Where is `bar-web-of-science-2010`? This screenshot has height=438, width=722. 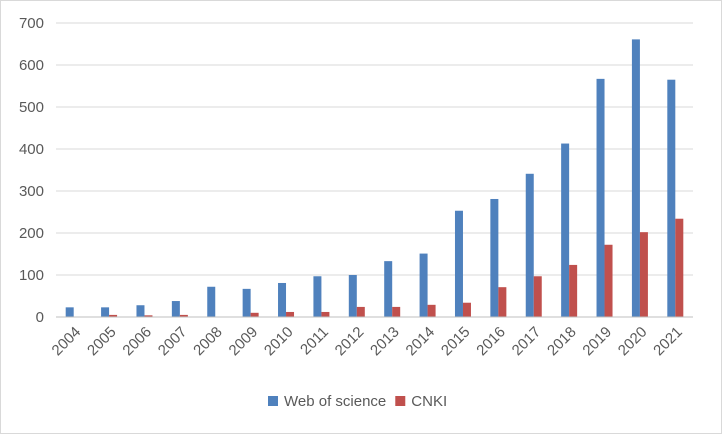
bar-web-of-science-2010 is located at coordinates (282, 299).